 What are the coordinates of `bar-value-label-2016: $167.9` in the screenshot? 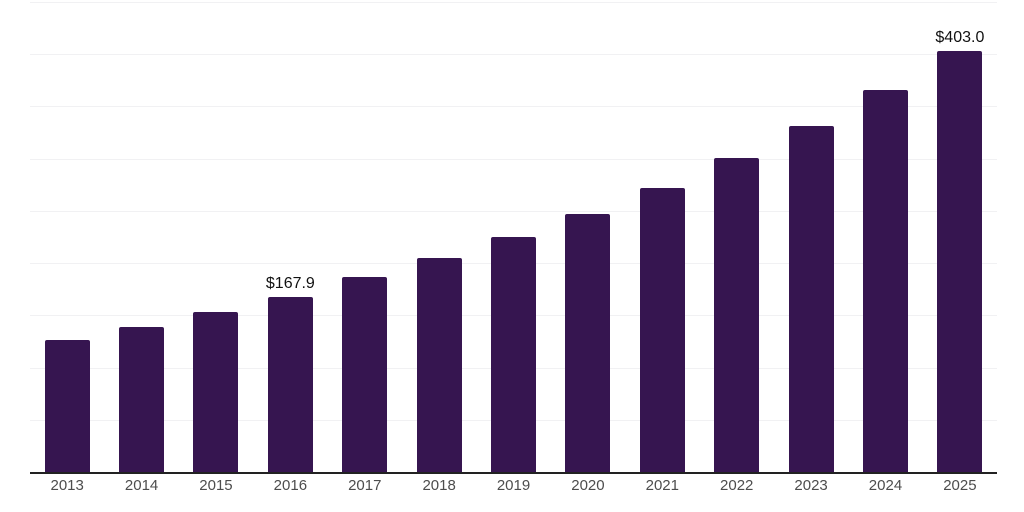 It's located at (290, 283).